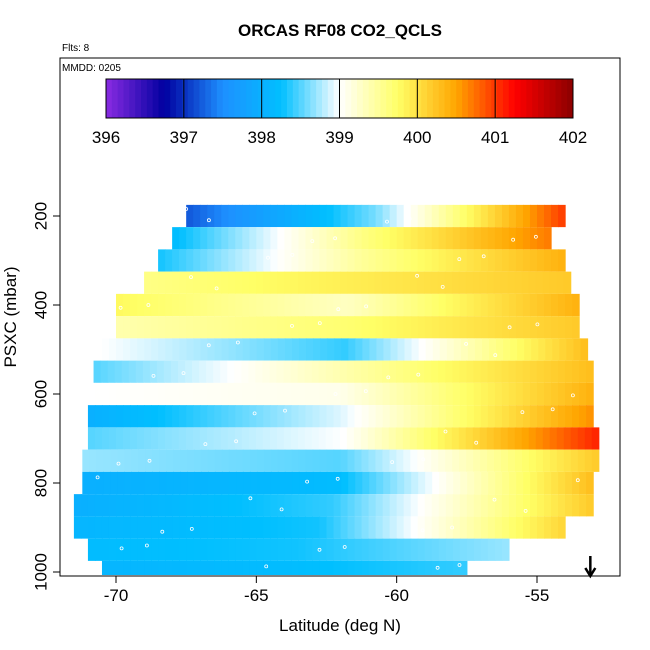 Image resolution: width=650 pixels, height=650 pixels. What do you see at coordinates (396, 595) in the screenshot?
I see `x-tick-label: -60` at bounding box center [396, 595].